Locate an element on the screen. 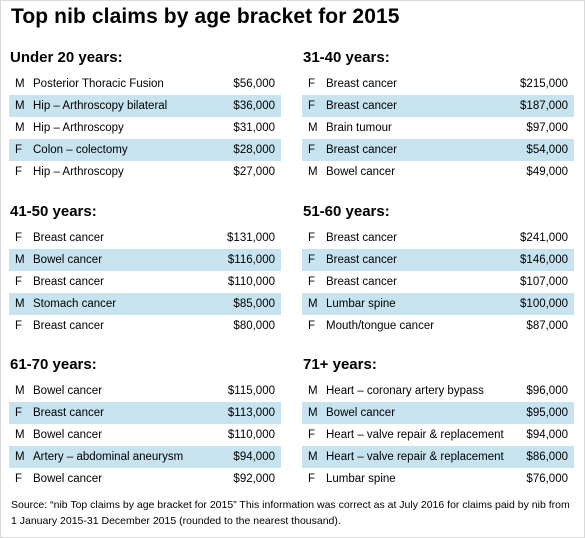 The height and width of the screenshot is (538, 585). table-row: M Bowel cancer $110,000 is located at coordinates (145, 435).